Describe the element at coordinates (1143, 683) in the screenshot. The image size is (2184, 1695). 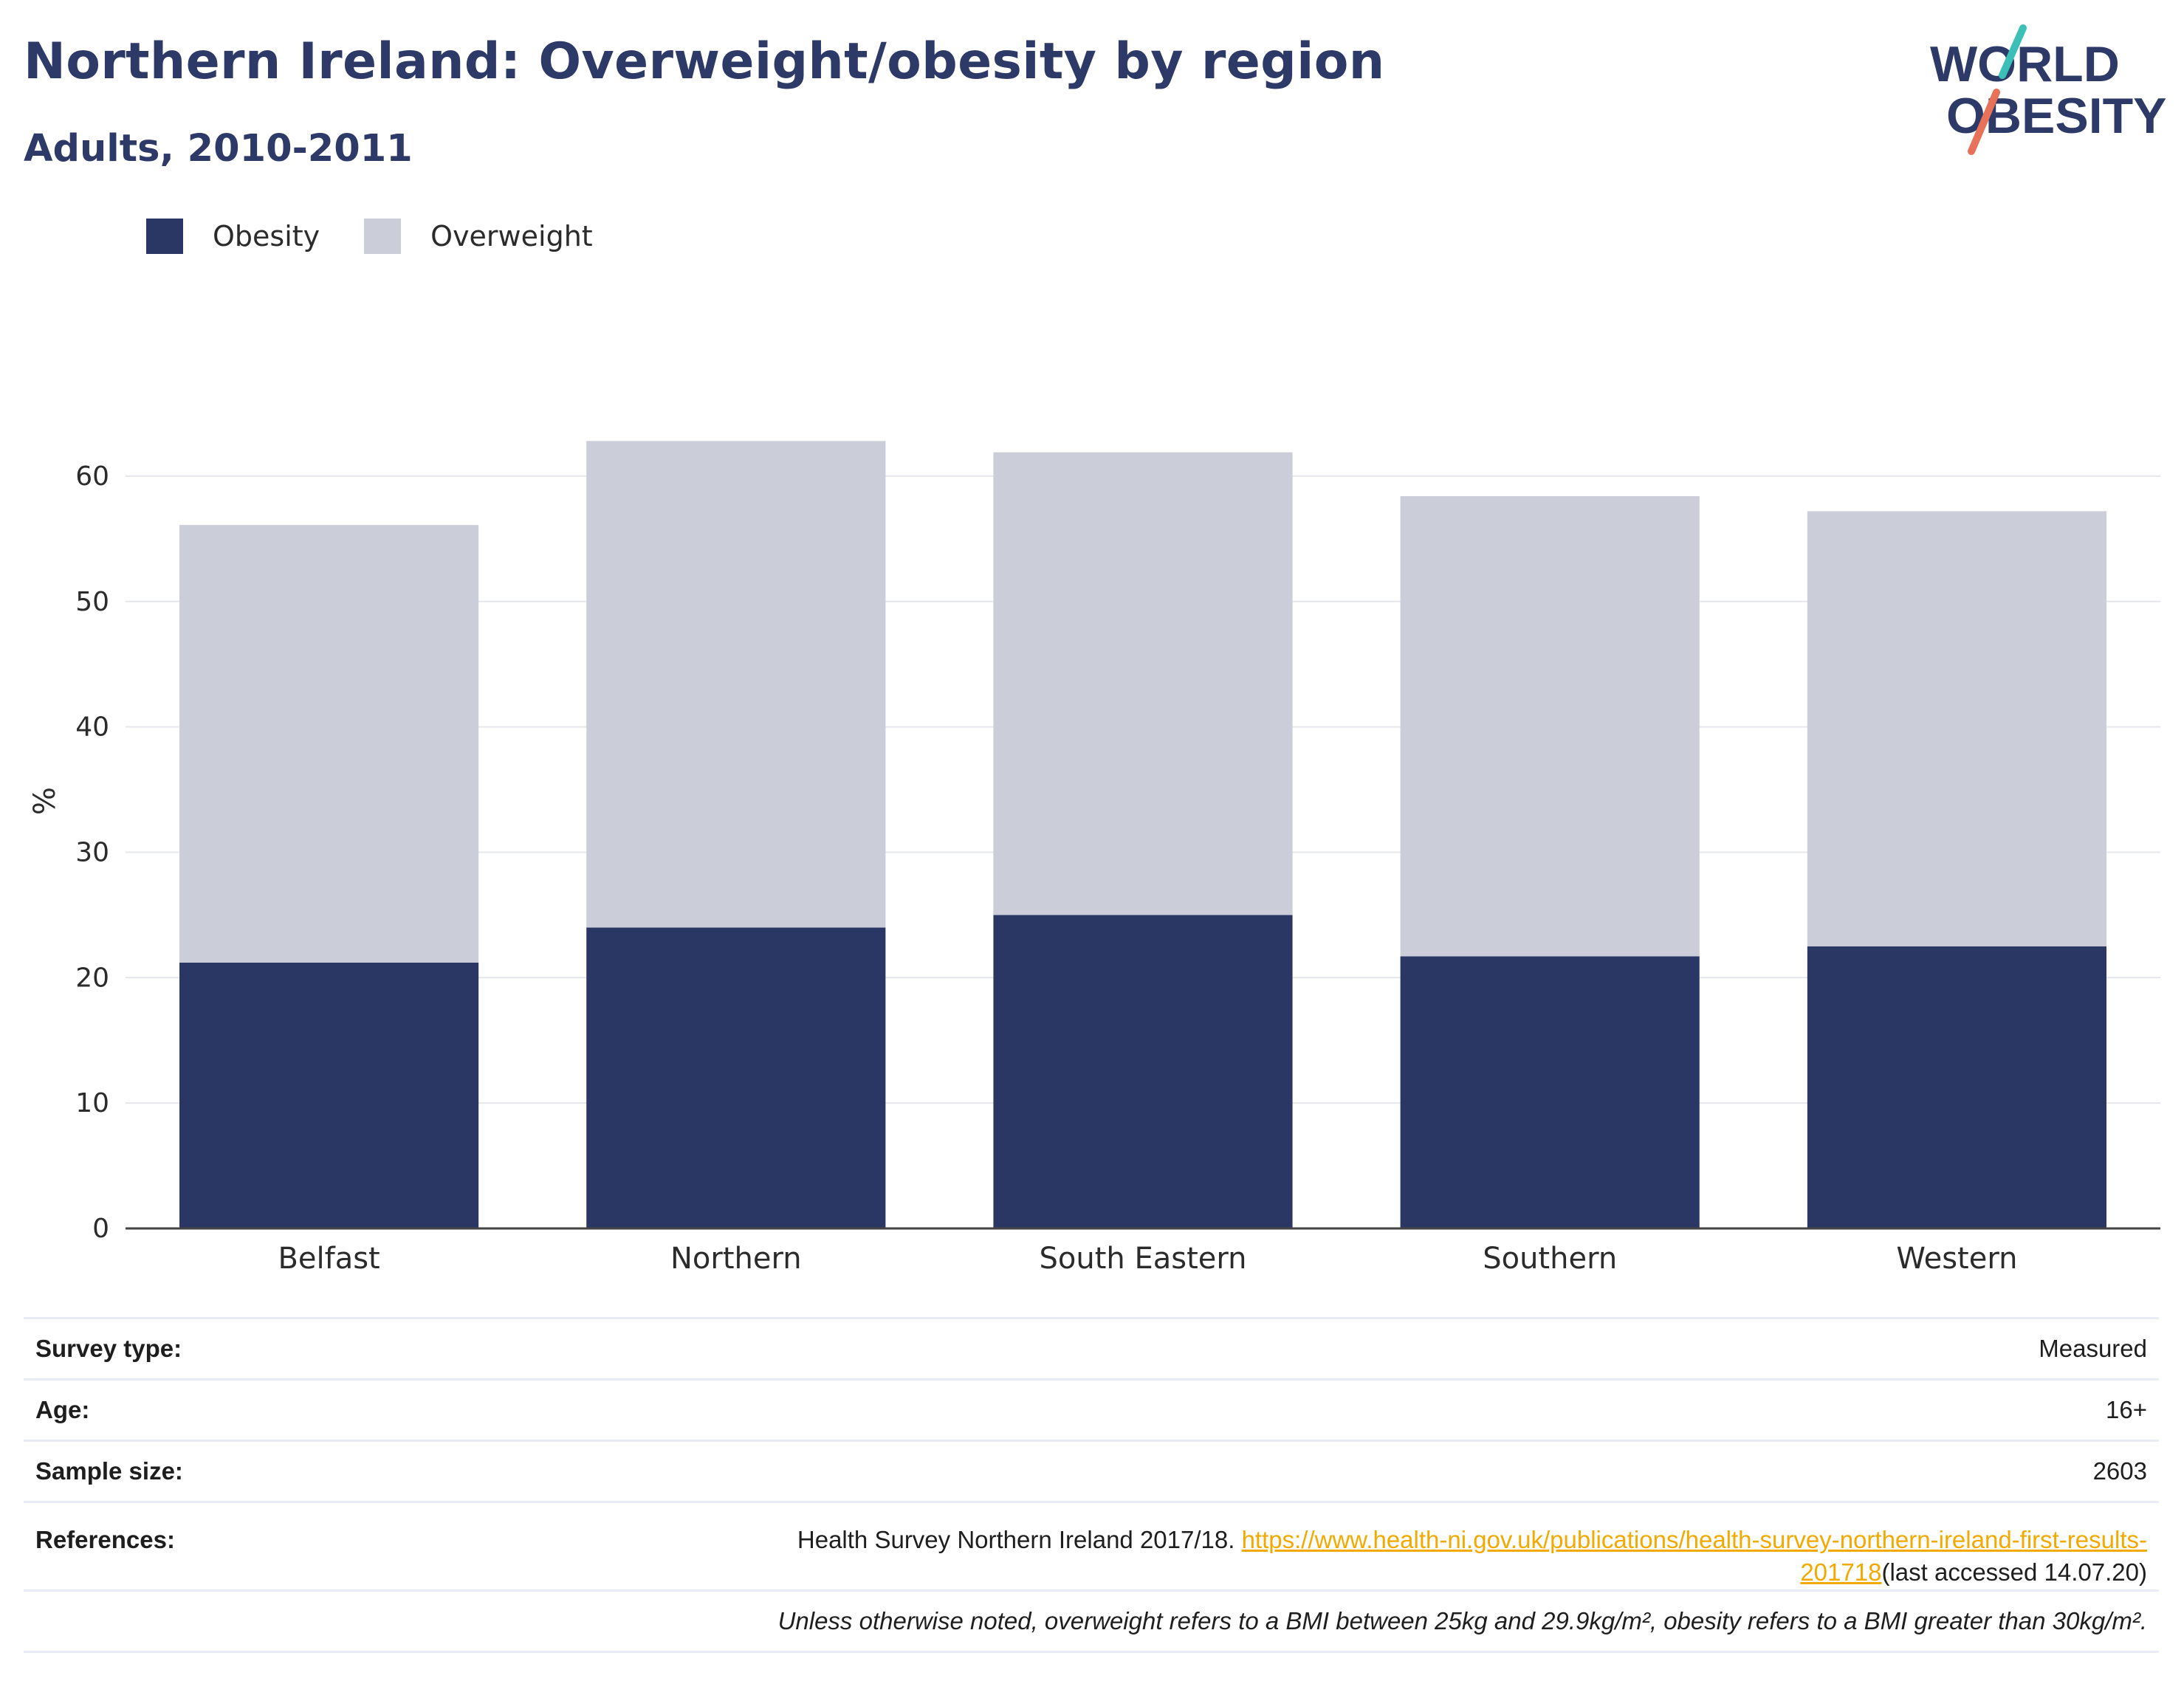
I see `bar-overweight-south-eastern` at that location.